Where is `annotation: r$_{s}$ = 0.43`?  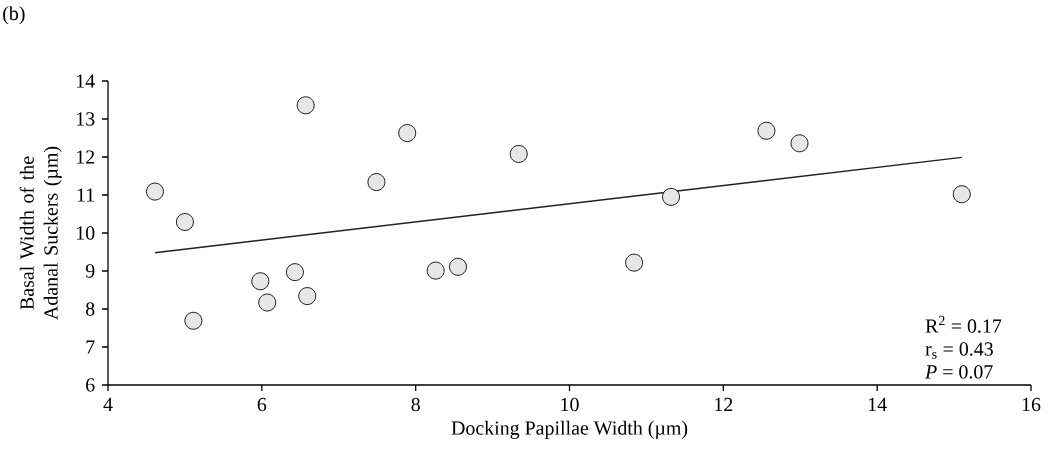 annotation: r$_{s}$ = 0.43 is located at coordinates (959, 350).